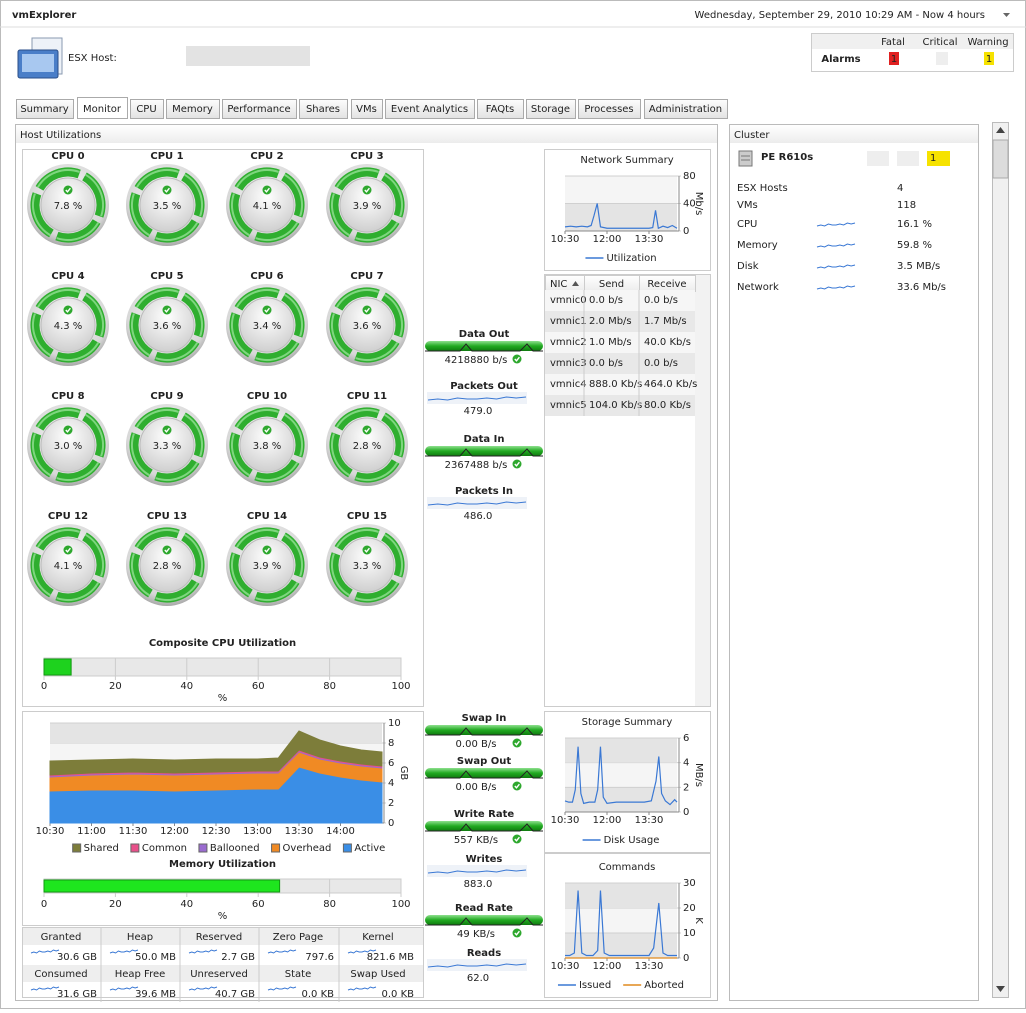 The image size is (1026, 1013). What do you see at coordinates (568, 321) in the screenshot?
I see `table-cell: vmnic1` at bounding box center [568, 321].